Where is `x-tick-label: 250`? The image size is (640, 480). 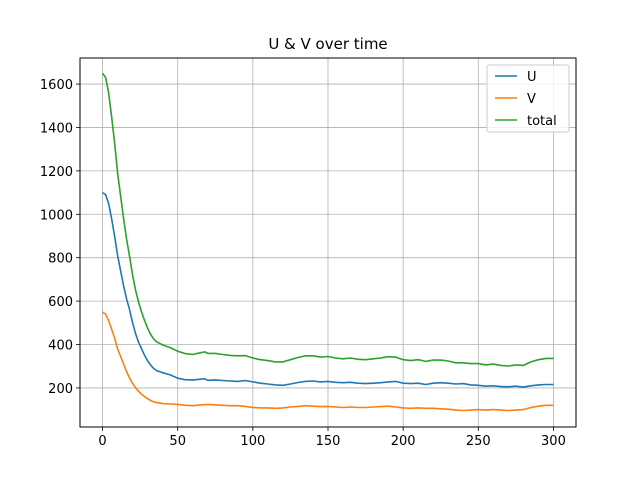 x-tick-label: 250 is located at coordinates (478, 441).